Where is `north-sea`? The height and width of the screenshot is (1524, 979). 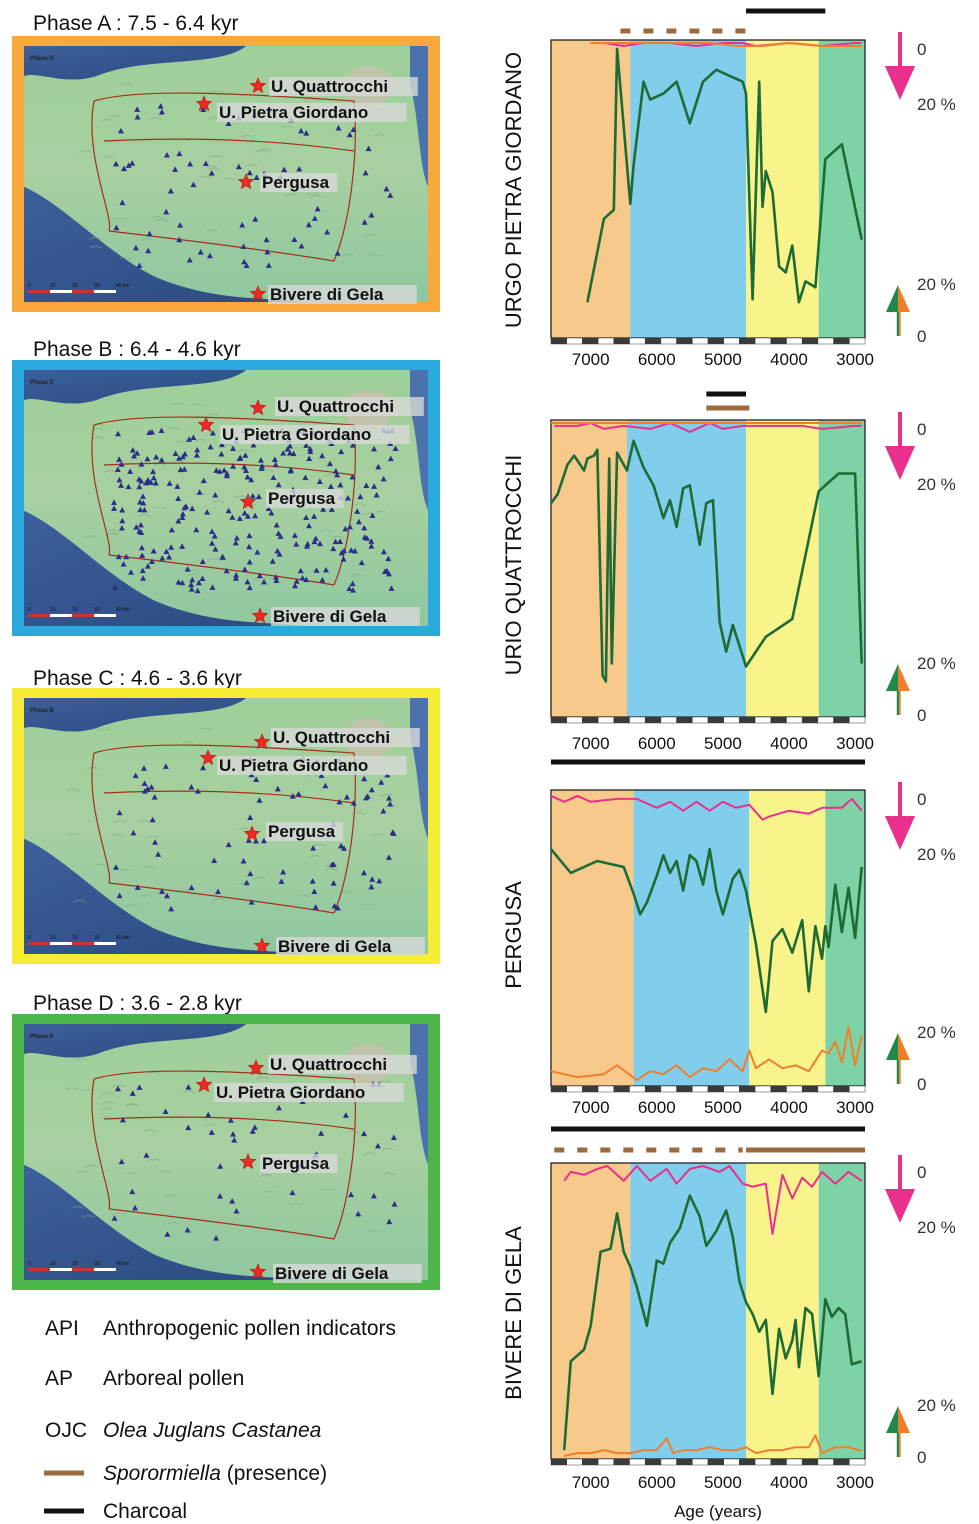 north-sea is located at coordinates (135, 63).